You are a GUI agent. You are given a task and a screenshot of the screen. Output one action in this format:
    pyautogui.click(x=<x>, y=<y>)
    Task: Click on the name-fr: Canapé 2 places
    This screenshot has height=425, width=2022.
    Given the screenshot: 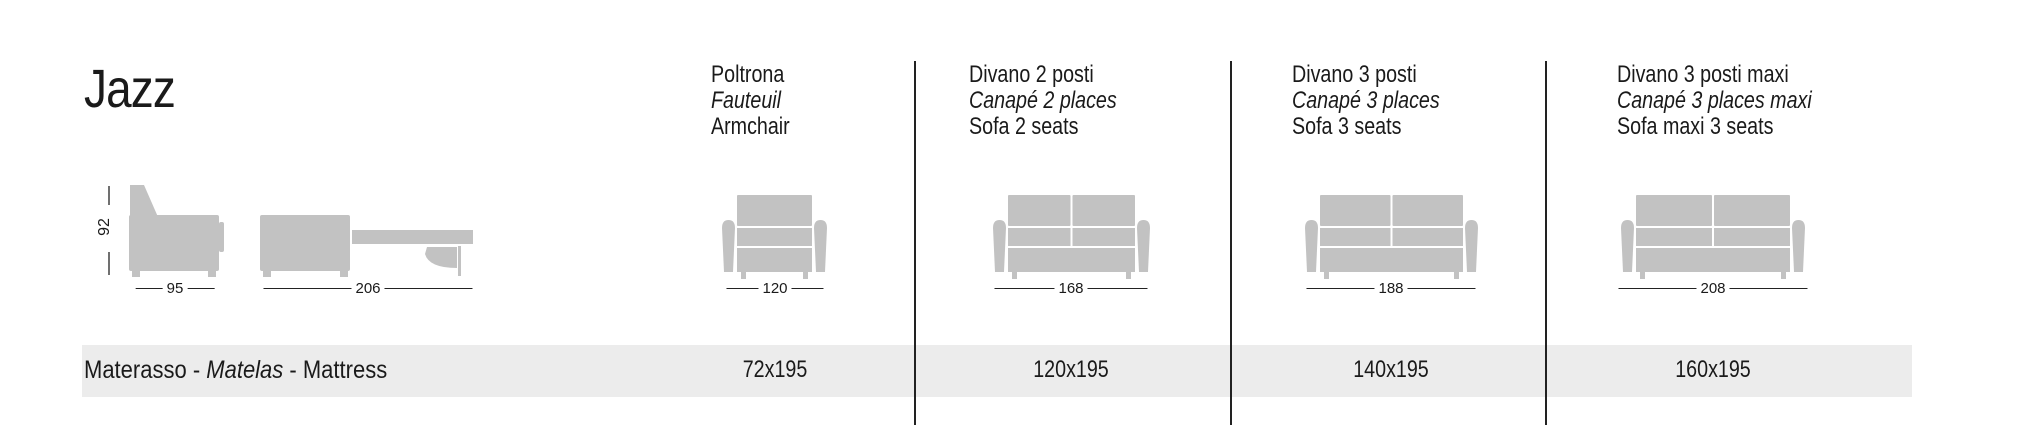 What is the action you would take?
    pyautogui.click(x=1043, y=100)
    